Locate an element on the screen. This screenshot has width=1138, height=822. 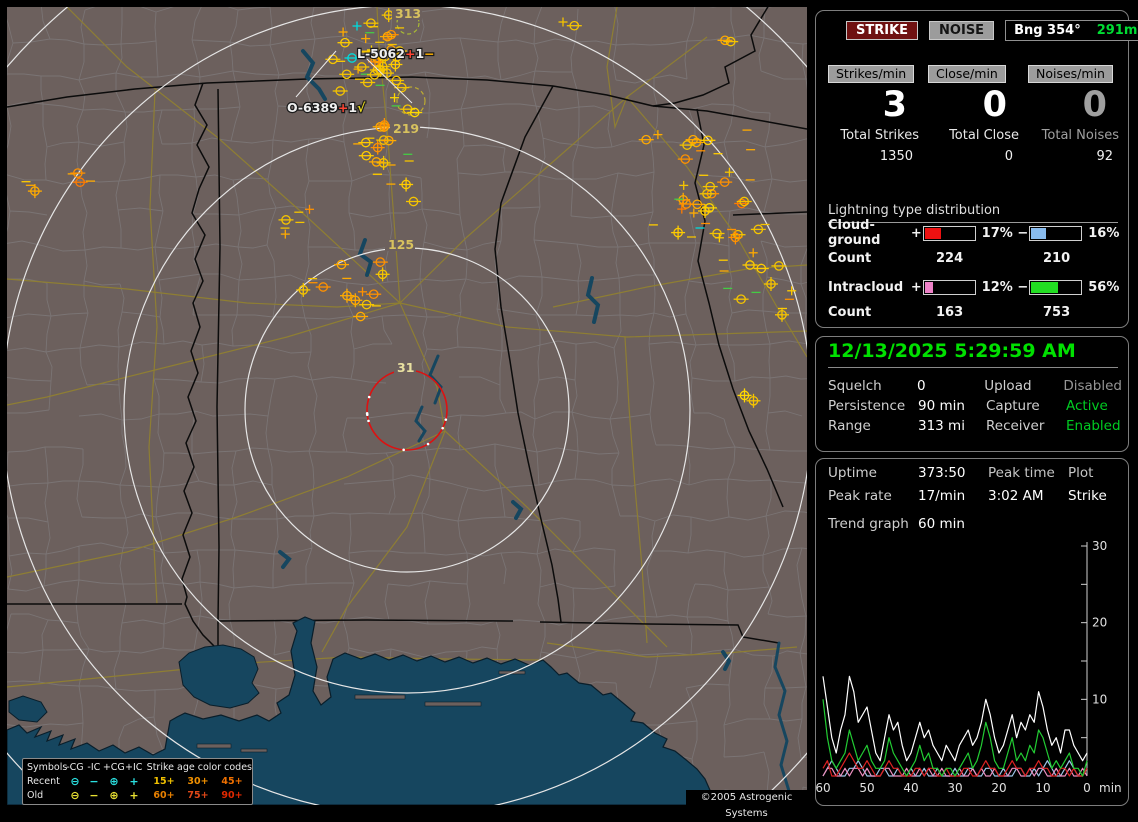
trend-row-1: Peak rate 17/min 3:02 AM Strike is located at coordinates (975, 496).